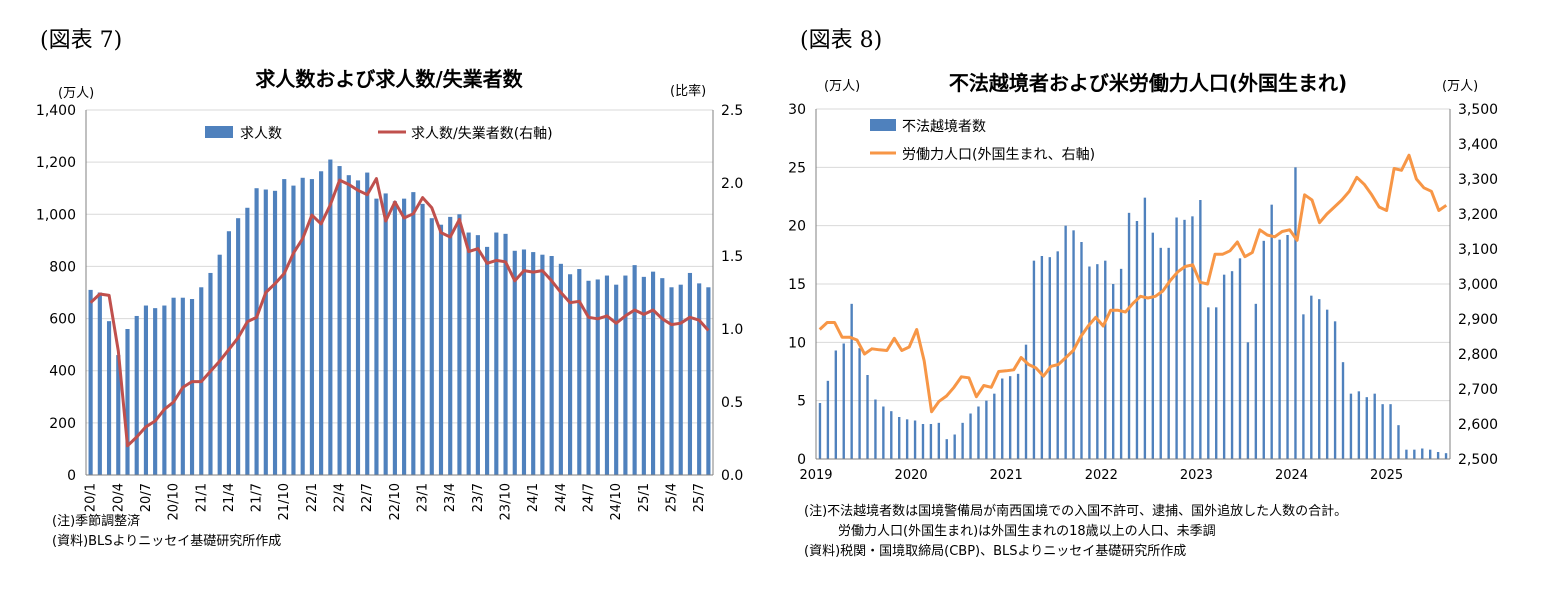  I want to click on y2-tick-label: 3,100, so click(1478, 250).